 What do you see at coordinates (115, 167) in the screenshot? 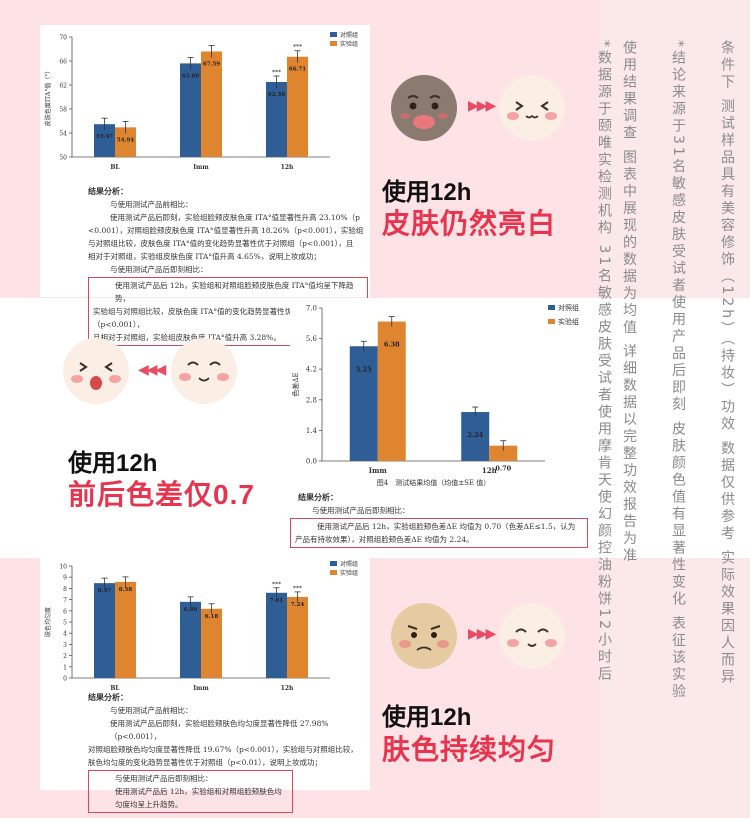
I see `x-tick-label: BL` at bounding box center [115, 167].